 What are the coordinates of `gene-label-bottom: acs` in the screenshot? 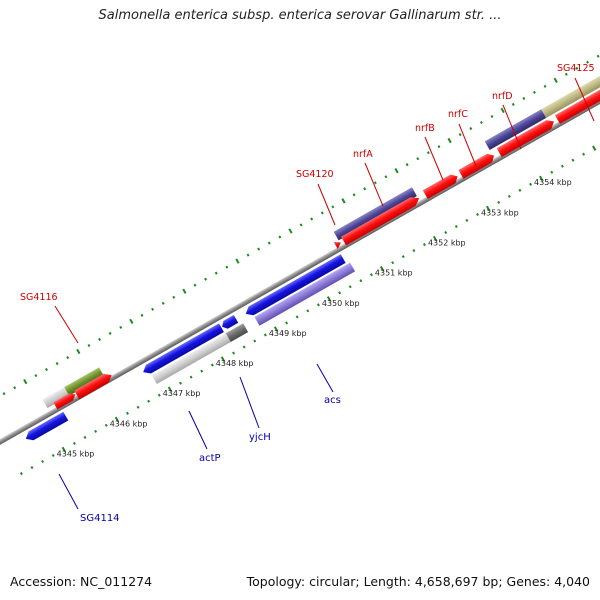 It's located at (332, 400).